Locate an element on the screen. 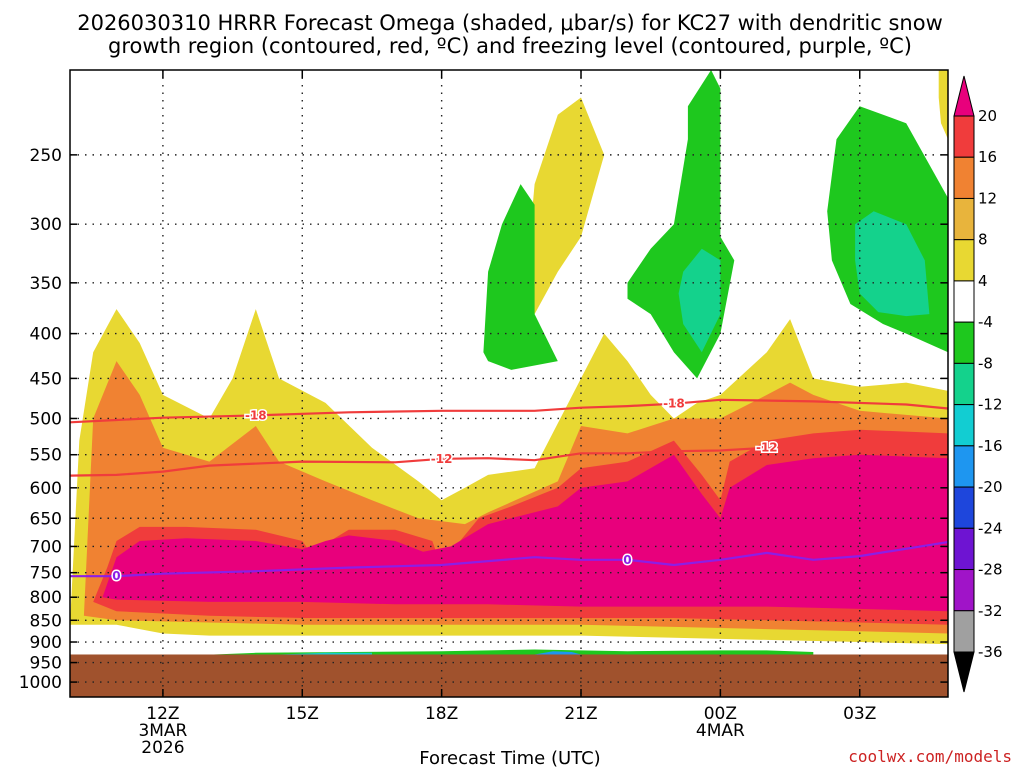  x-tick-label: 00Z is located at coordinates (720, 714).